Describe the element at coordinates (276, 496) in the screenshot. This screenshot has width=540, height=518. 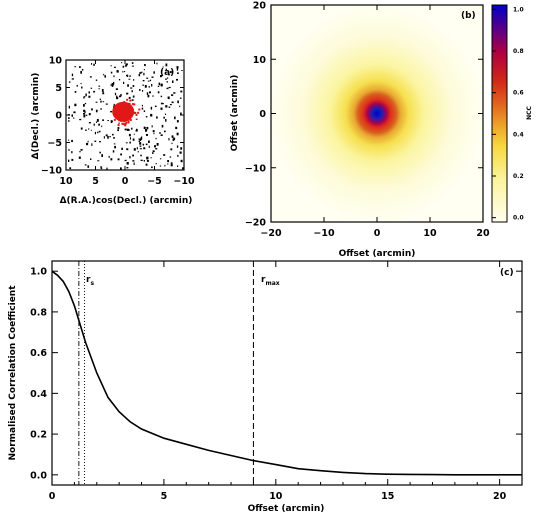
I see `c-xtick-label: 10` at that location.